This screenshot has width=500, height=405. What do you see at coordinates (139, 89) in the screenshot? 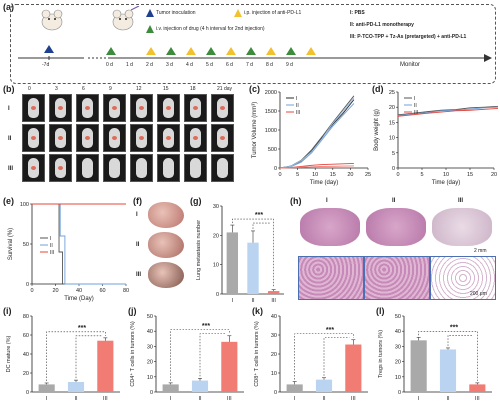
I see `imaging-day-label: 12` at bounding box center [139, 89].